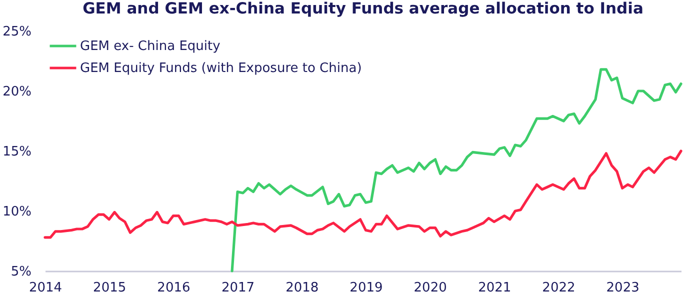 This screenshot has height=307, width=700. I want to click on legend-label: GEM Equity Funds (with Exposure to China), so click(221, 68).